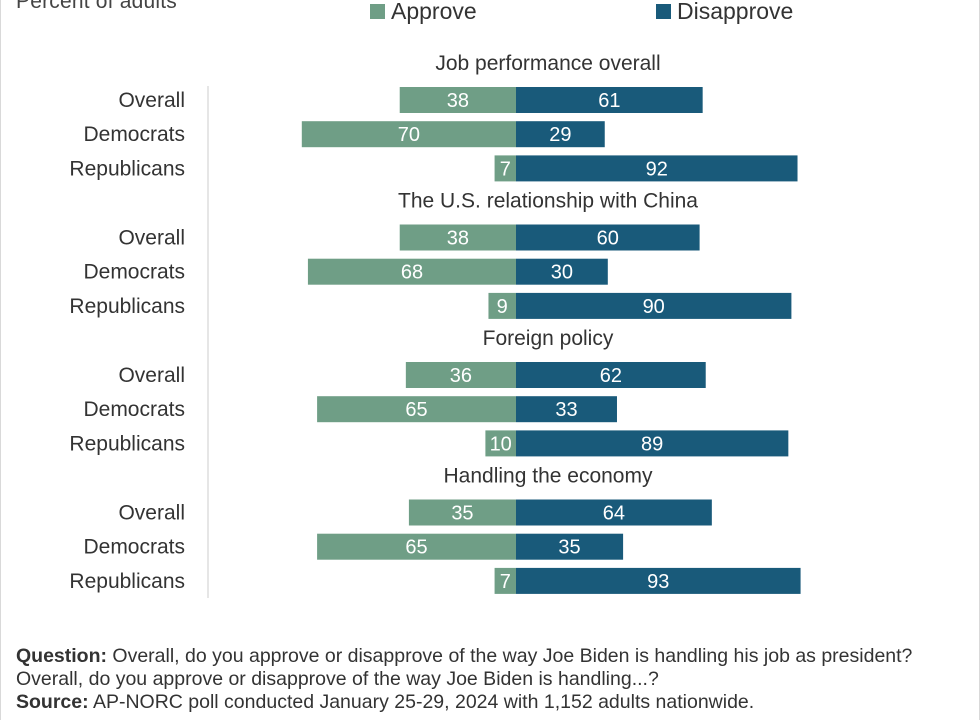 This screenshot has width=980, height=720. I want to click on approve-value-label: 68, so click(412, 273).